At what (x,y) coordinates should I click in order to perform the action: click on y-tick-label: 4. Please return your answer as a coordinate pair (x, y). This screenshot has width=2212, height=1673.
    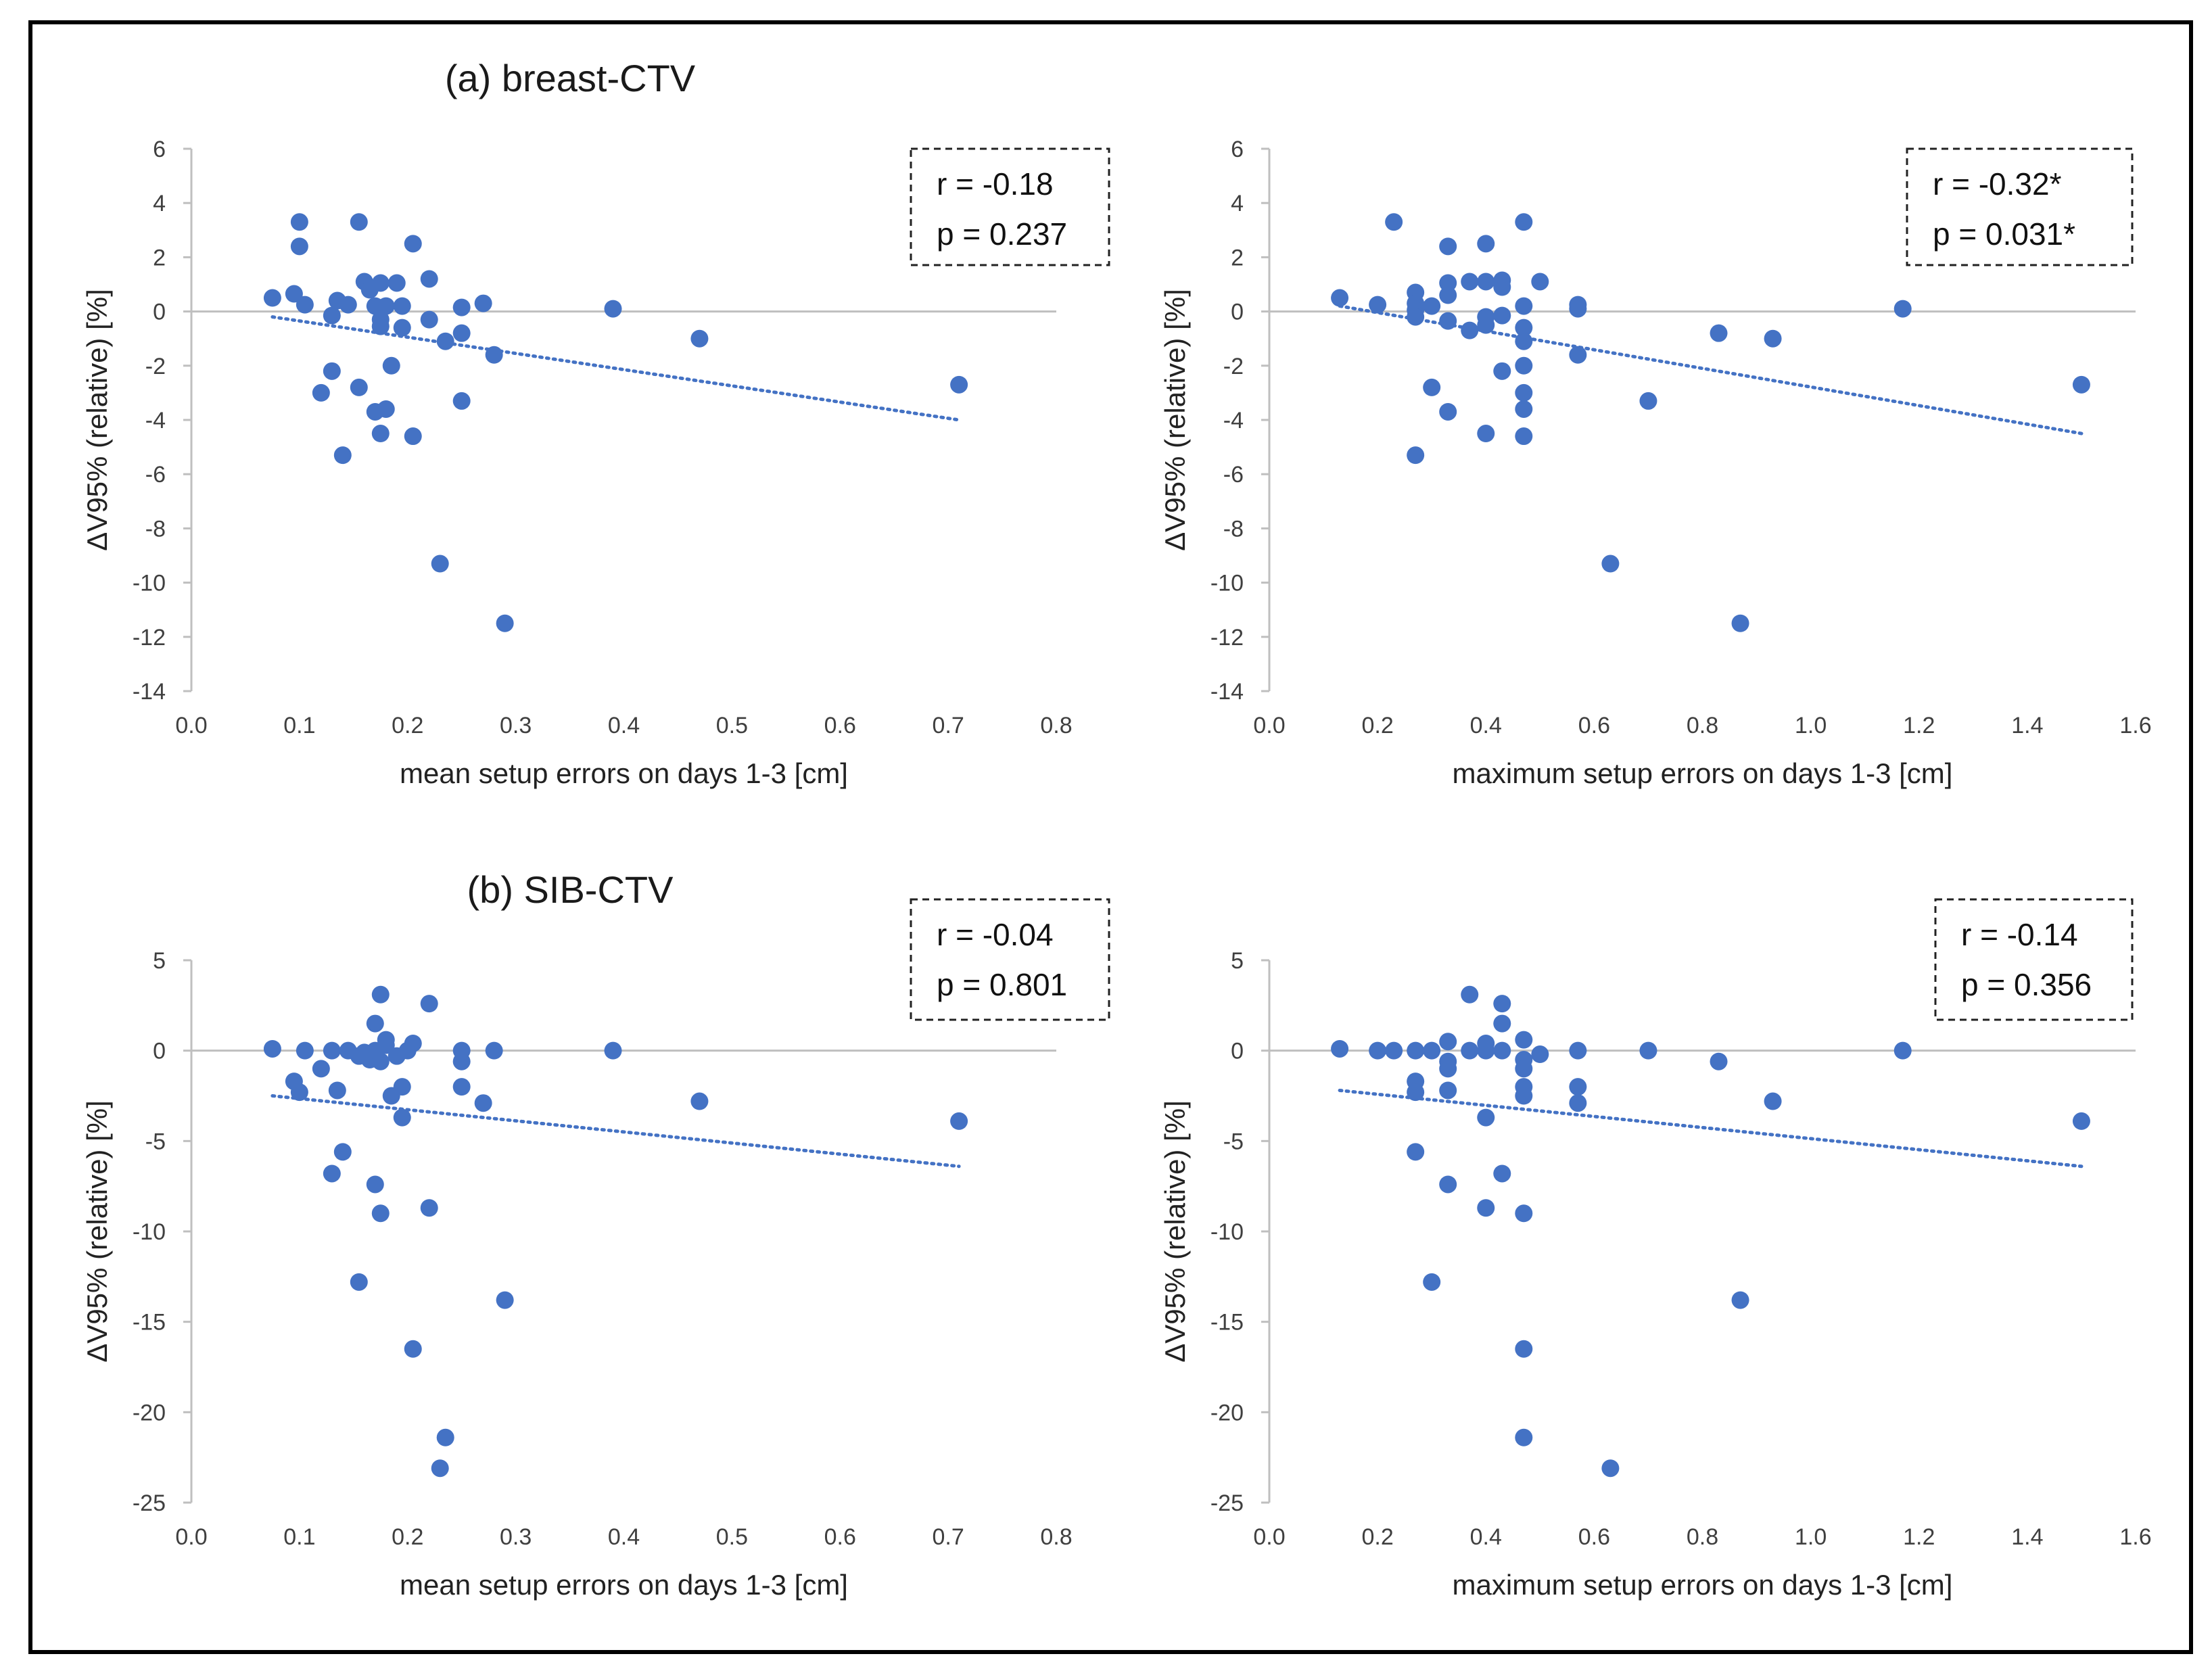
    Looking at the image, I should click on (159, 203).